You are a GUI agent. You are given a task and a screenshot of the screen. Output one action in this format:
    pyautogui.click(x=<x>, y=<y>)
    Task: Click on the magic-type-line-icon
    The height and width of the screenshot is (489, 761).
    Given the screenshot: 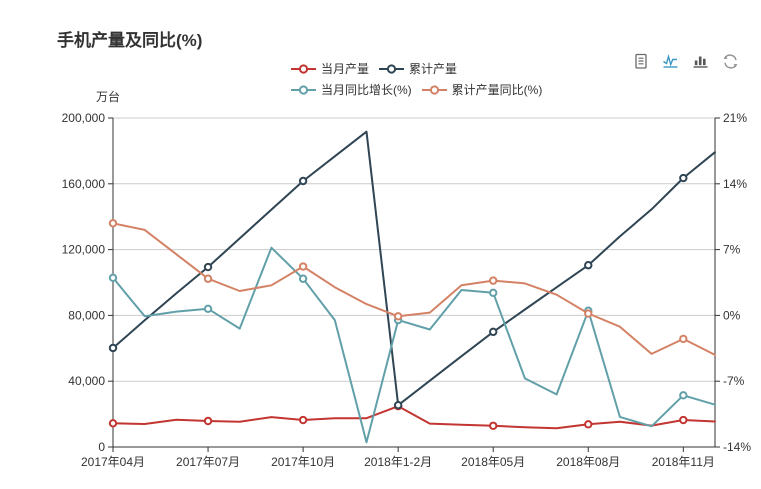 What is the action you would take?
    pyautogui.click(x=670, y=61)
    